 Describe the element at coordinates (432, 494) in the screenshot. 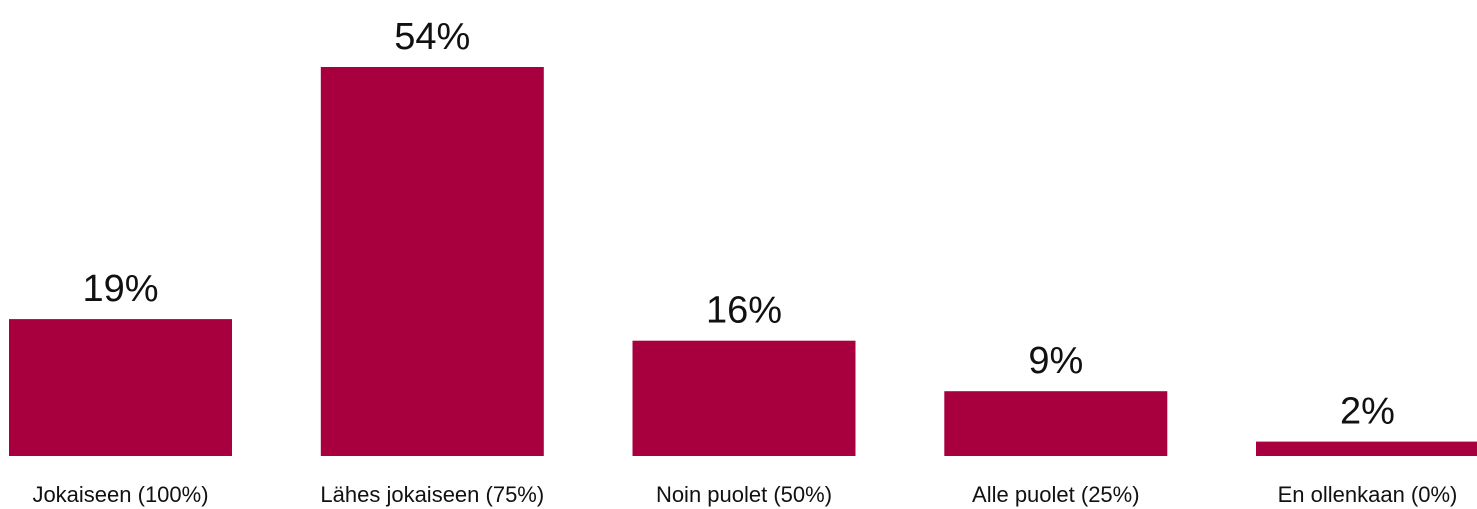

I see `category-label-2: Lähes jokaiseen (75%)` at that location.